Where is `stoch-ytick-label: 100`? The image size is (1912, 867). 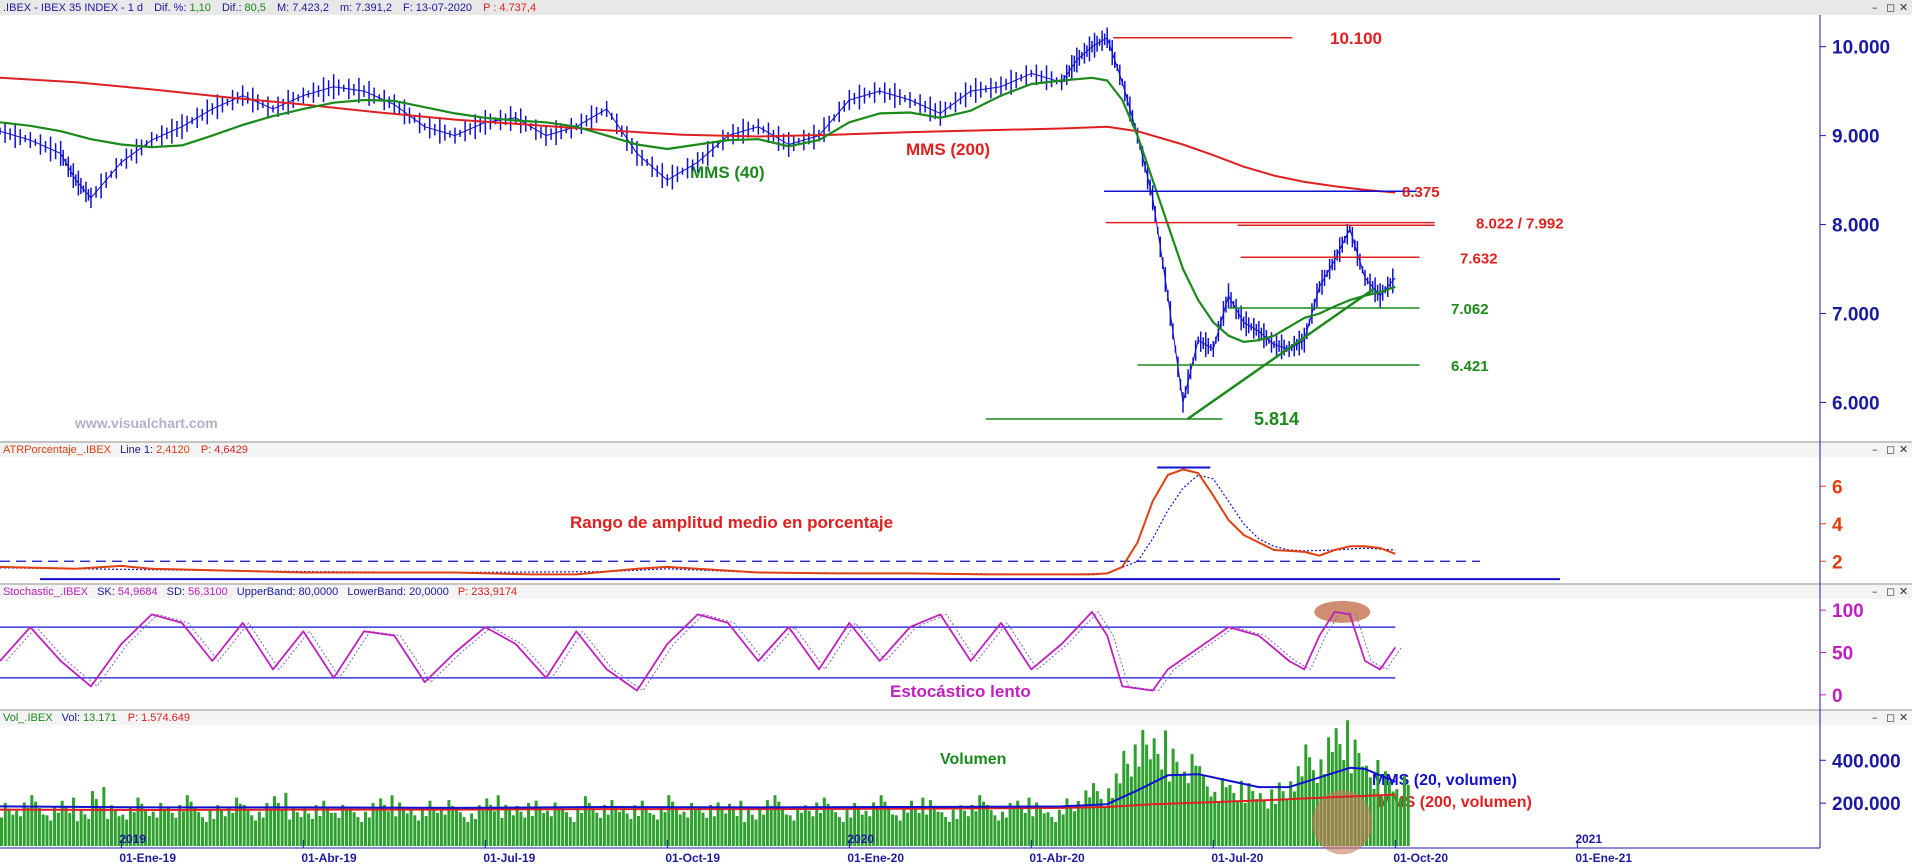
stoch-ytick-label: 100 is located at coordinates (1848, 611).